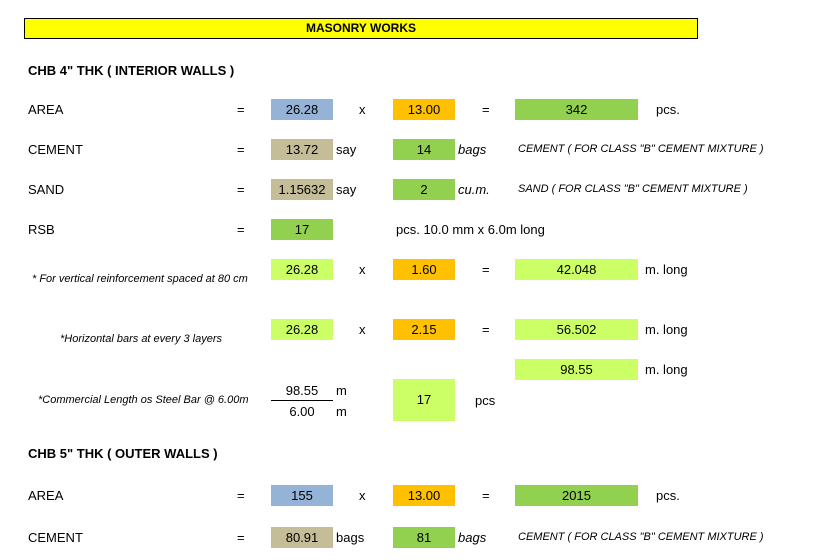 This screenshot has width=828, height=560. What do you see at coordinates (424, 189) in the screenshot?
I see `result: 2` at bounding box center [424, 189].